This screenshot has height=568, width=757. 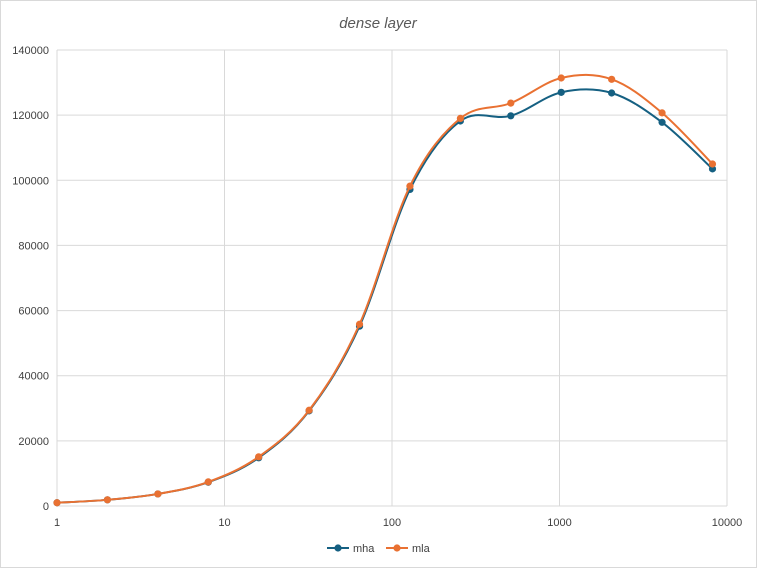 What do you see at coordinates (30, 51) in the screenshot?
I see `y-tick-label: 140000` at bounding box center [30, 51].